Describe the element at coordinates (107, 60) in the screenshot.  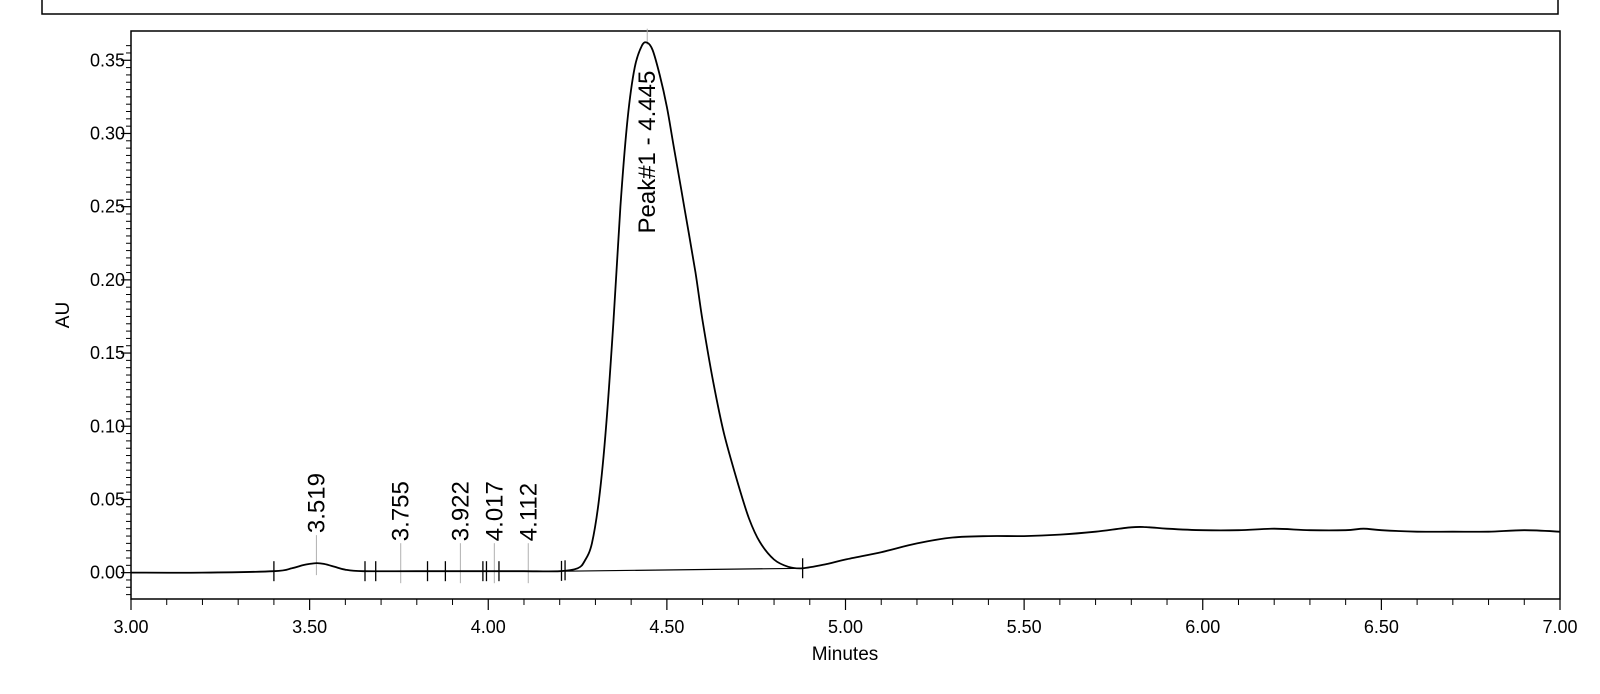
I see `y-tick-label: 0.35` at that location.